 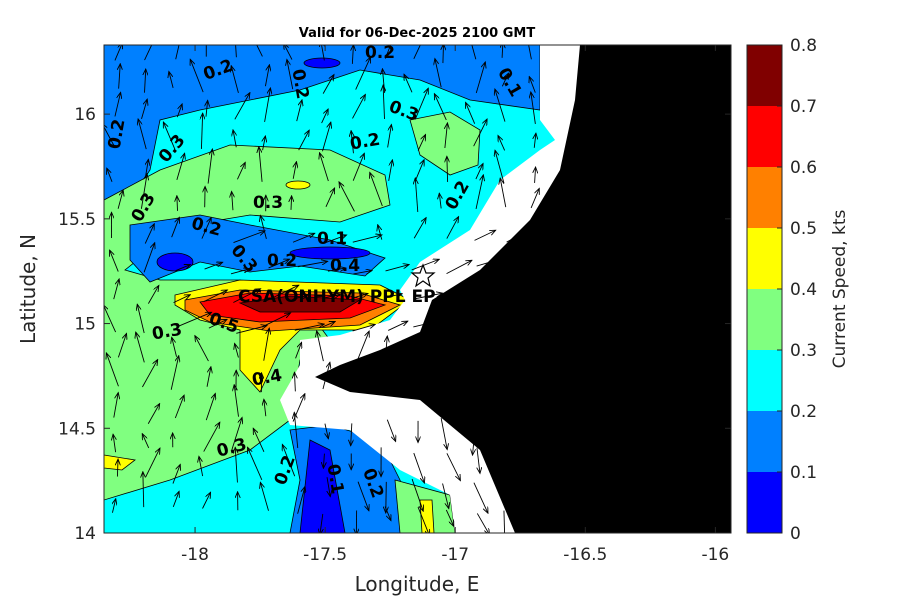 What do you see at coordinates (803, 290) in the screenshot?
I see `colorbar-tick-label: 0.4` at bounding box center [803, 290].